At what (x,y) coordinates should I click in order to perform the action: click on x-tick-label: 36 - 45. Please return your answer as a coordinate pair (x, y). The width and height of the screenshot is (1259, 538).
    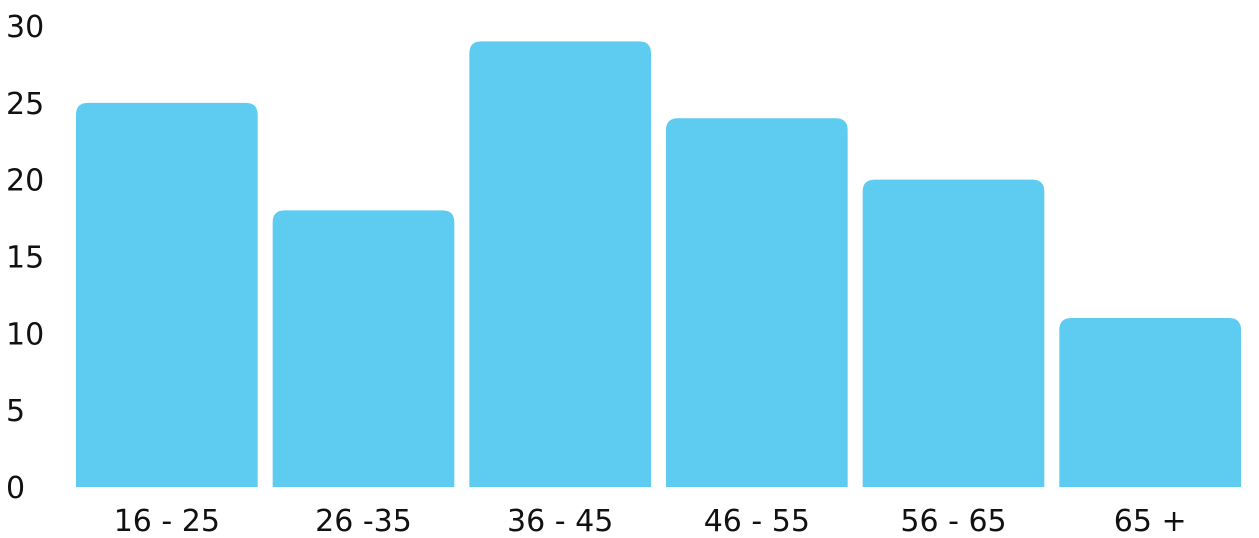
    Looking at the image, I should click on (560, 521).